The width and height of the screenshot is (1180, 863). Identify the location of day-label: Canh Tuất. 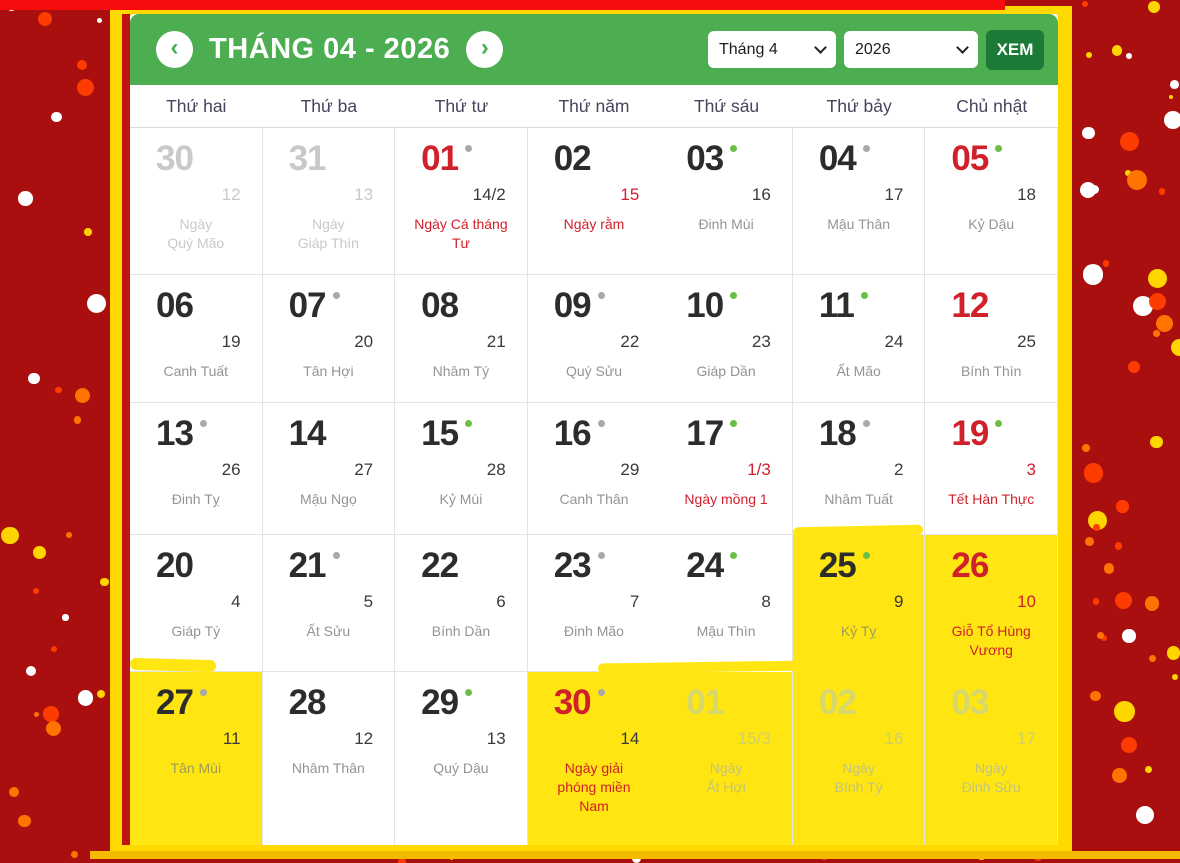
(196, 371).